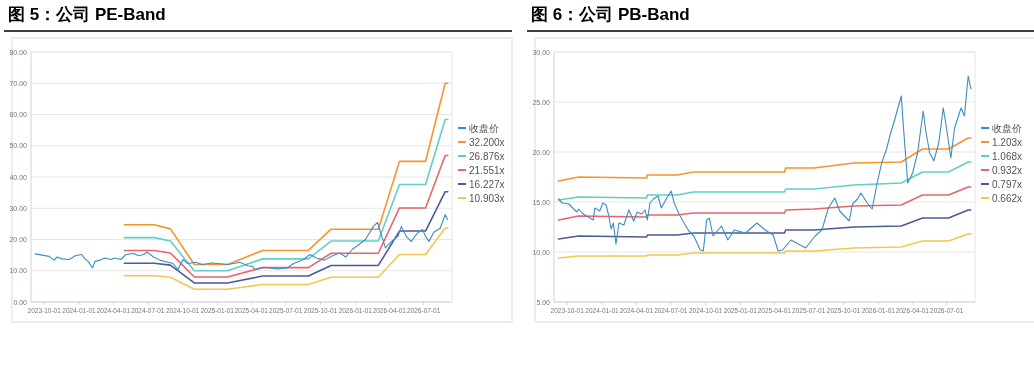 The width and height of the screenshot is (1034, 377). What do you see at coordinates (87, 14) in the screenshot?
I see `chart-title: 图 5：公司 PE-Band` at bounding box center [87, 14].